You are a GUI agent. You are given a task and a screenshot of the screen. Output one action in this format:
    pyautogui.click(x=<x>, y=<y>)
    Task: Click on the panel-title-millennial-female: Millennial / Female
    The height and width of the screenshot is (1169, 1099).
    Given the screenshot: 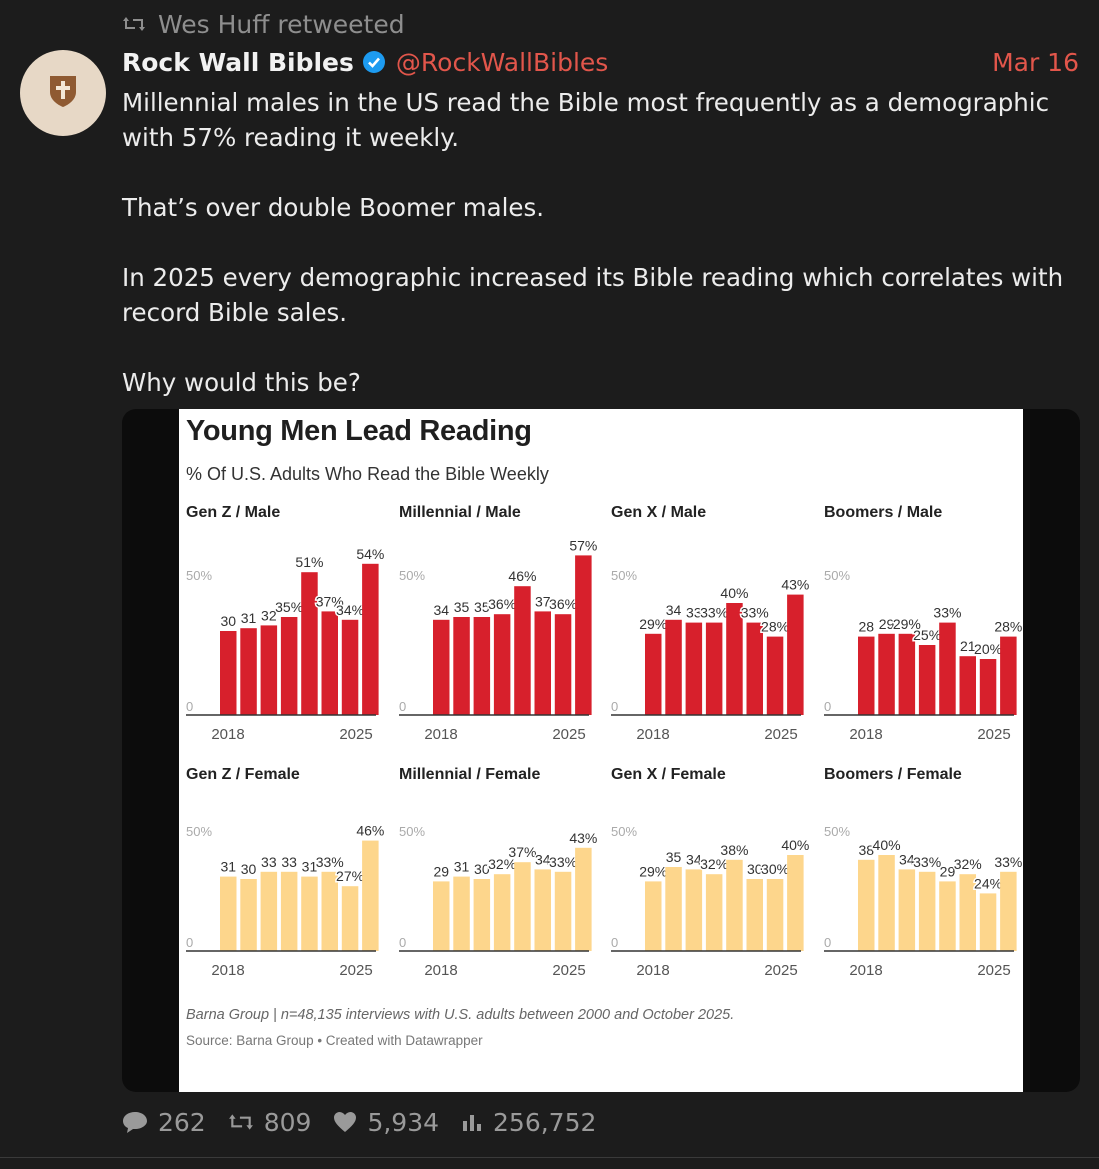 What is the action you would take?
    pyautogui.click(x=469, y=774)
    